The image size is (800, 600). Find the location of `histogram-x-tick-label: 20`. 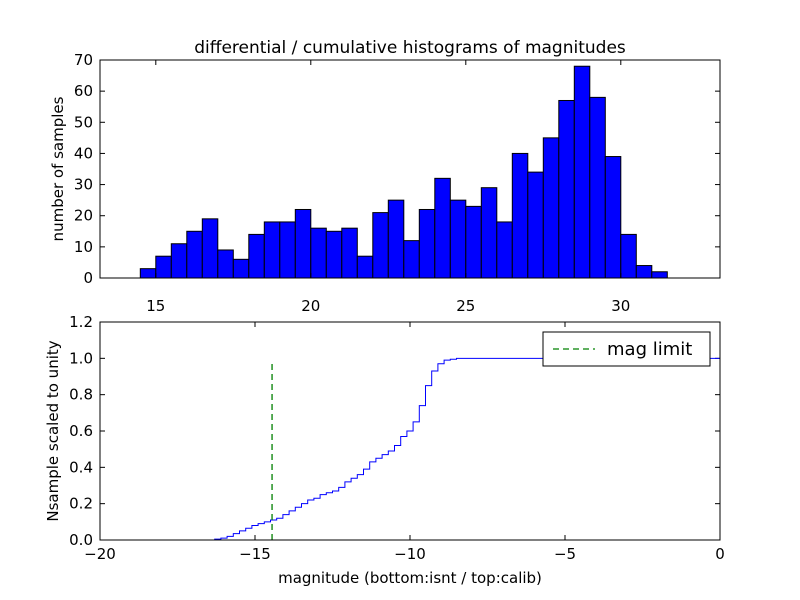

histogram-x-tick-label: 20 is located at coordinates (310, 306).